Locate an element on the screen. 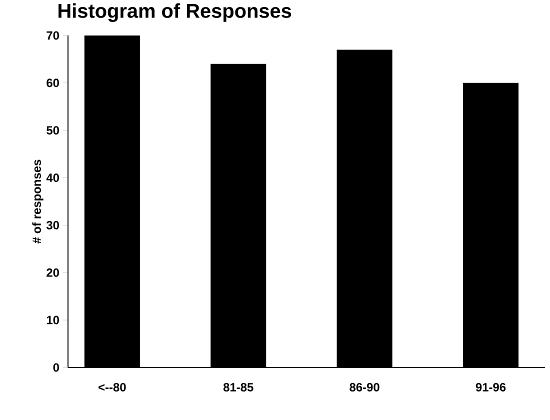 The width and height of the screenshot is (550, 420). y-tick-label: 70 is located at coordinates (52, 35).